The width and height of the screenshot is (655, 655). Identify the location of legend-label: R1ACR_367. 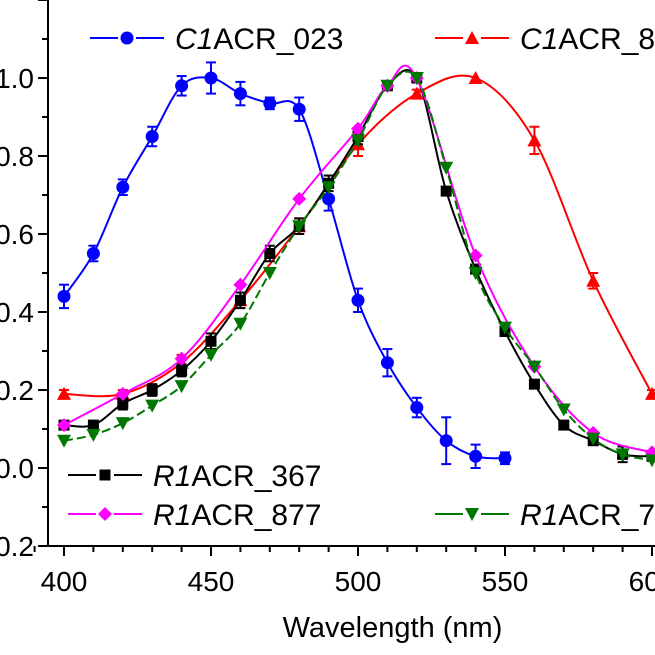
(237, 476).